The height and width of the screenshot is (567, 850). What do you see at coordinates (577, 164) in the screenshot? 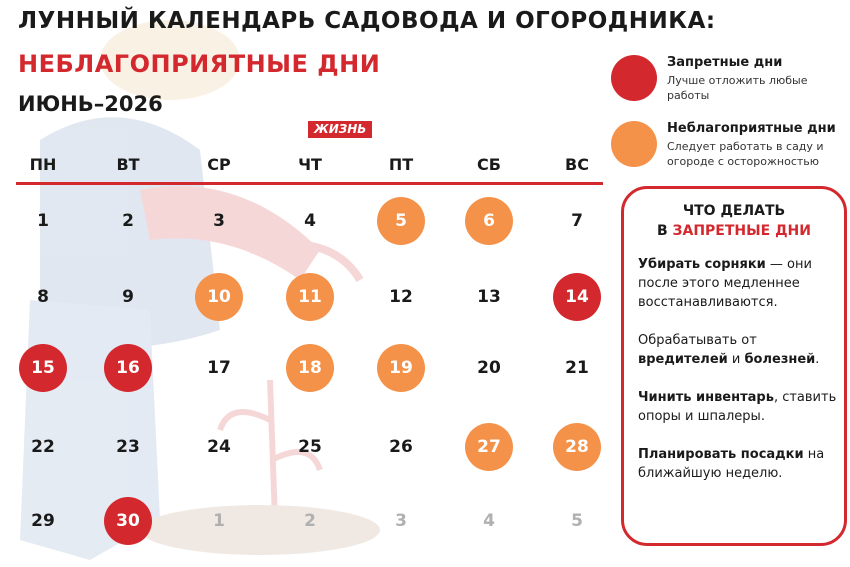
I see `weekday-label: ВС` at bounding box center [577, 164].